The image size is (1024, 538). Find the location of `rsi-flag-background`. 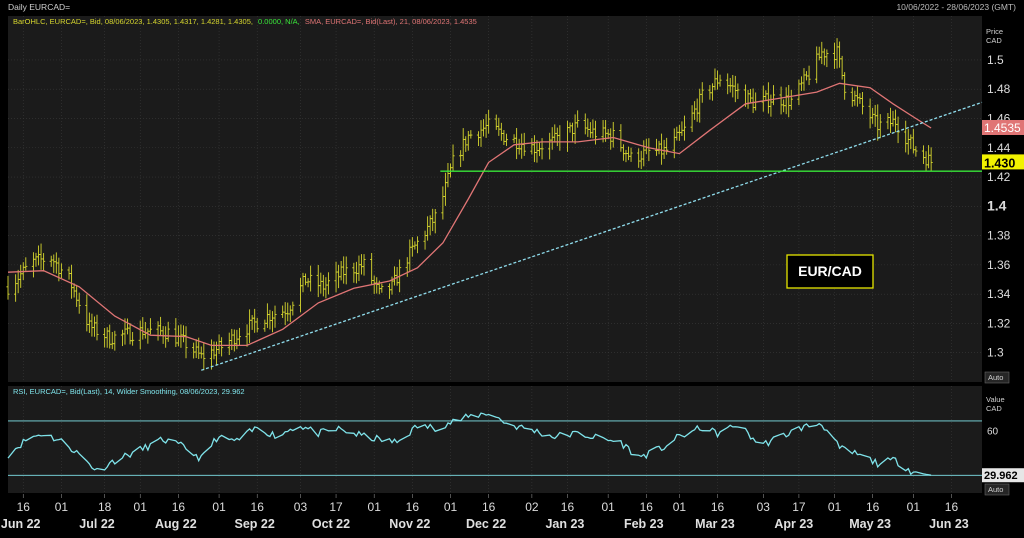

rsi-flag-background is located at coordinates (1003, 475).